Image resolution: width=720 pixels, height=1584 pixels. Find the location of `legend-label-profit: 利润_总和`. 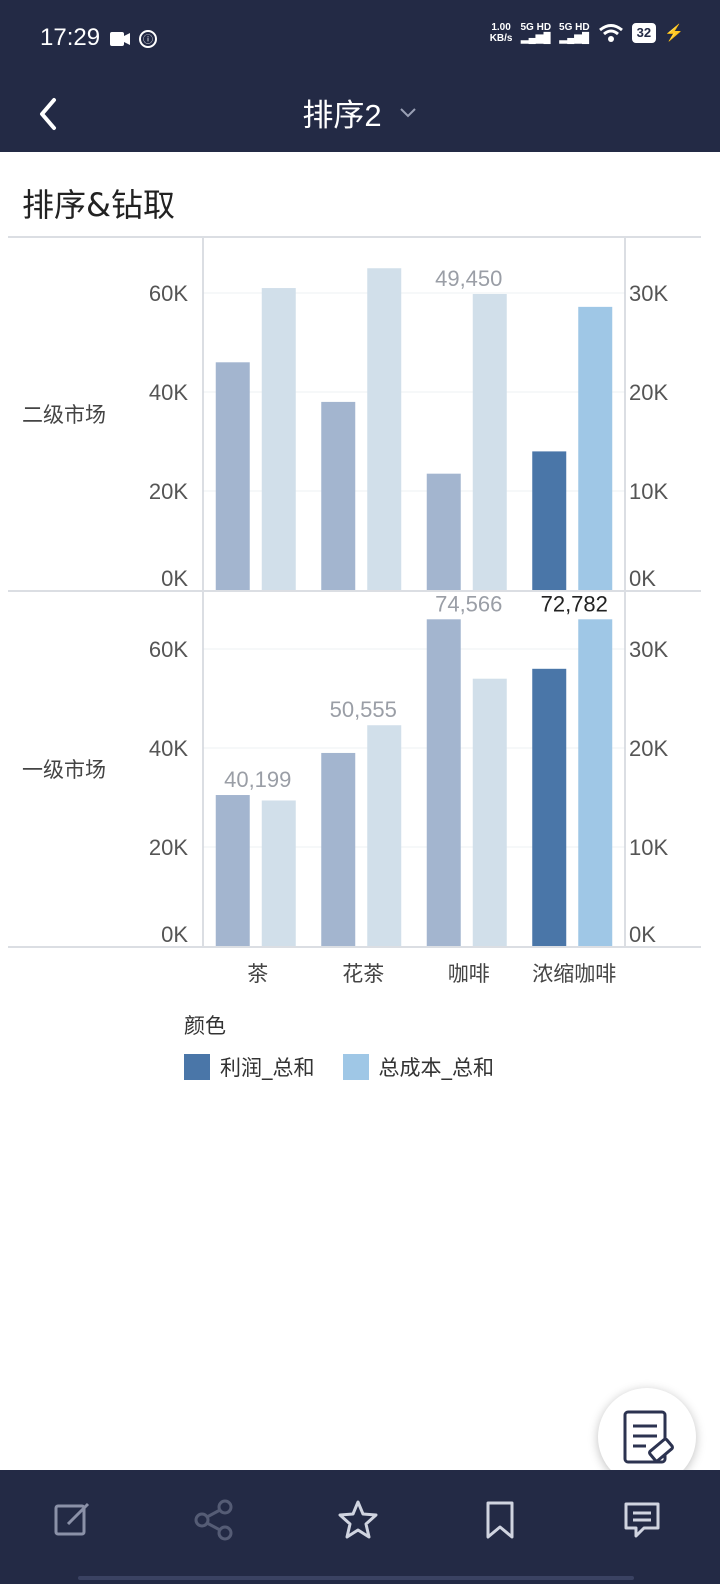

legend-label-profit: 利润_总和 is located at coordinates (267, 1068).